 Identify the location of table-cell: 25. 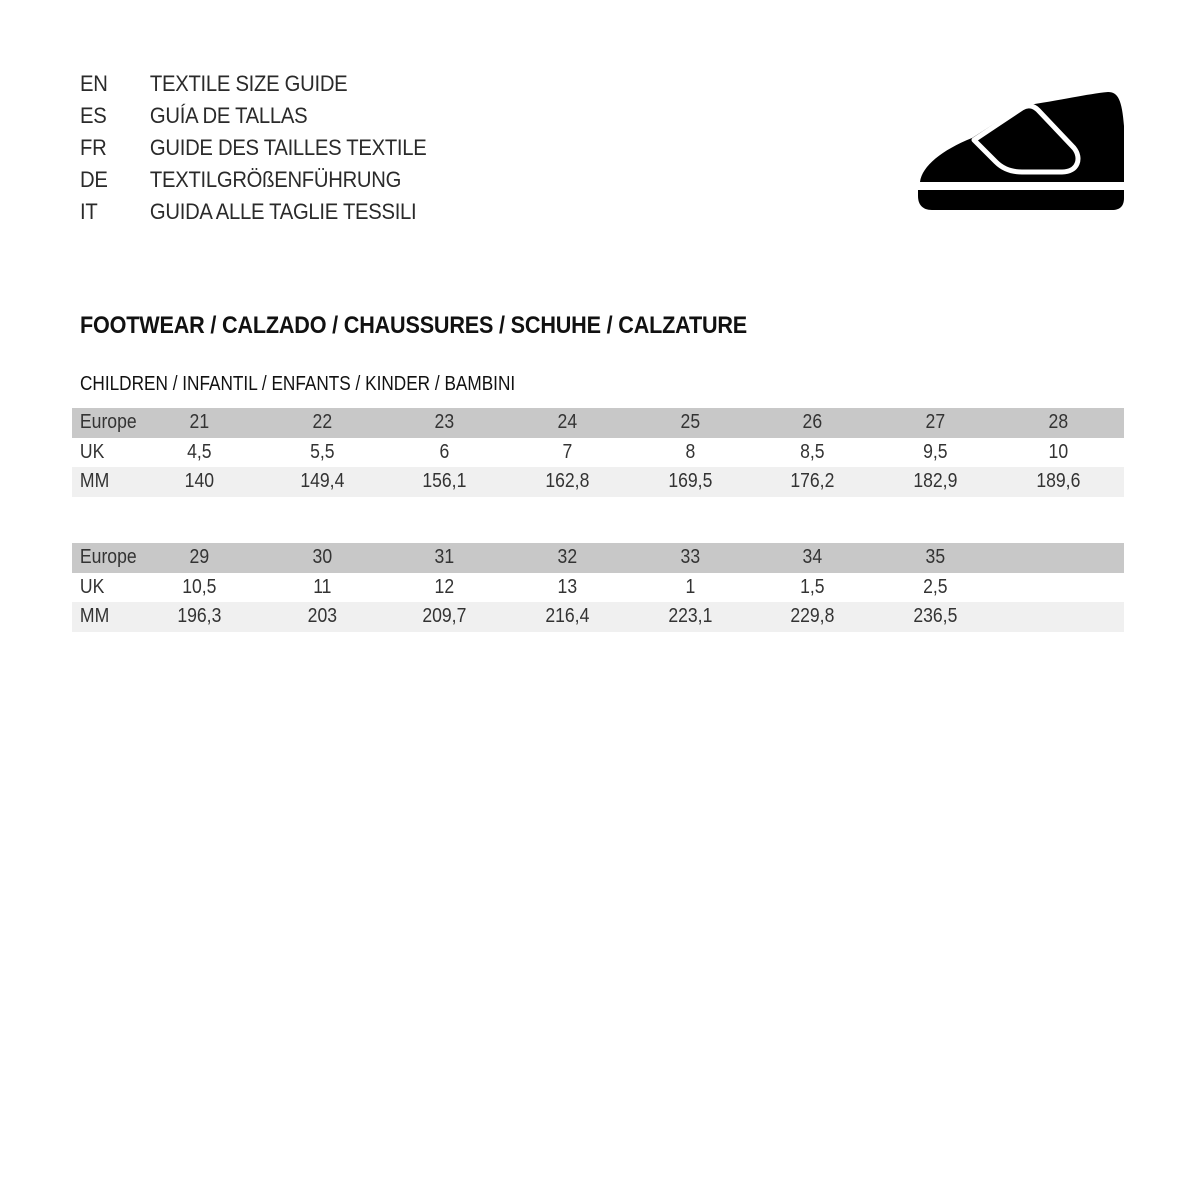
(690, 422).